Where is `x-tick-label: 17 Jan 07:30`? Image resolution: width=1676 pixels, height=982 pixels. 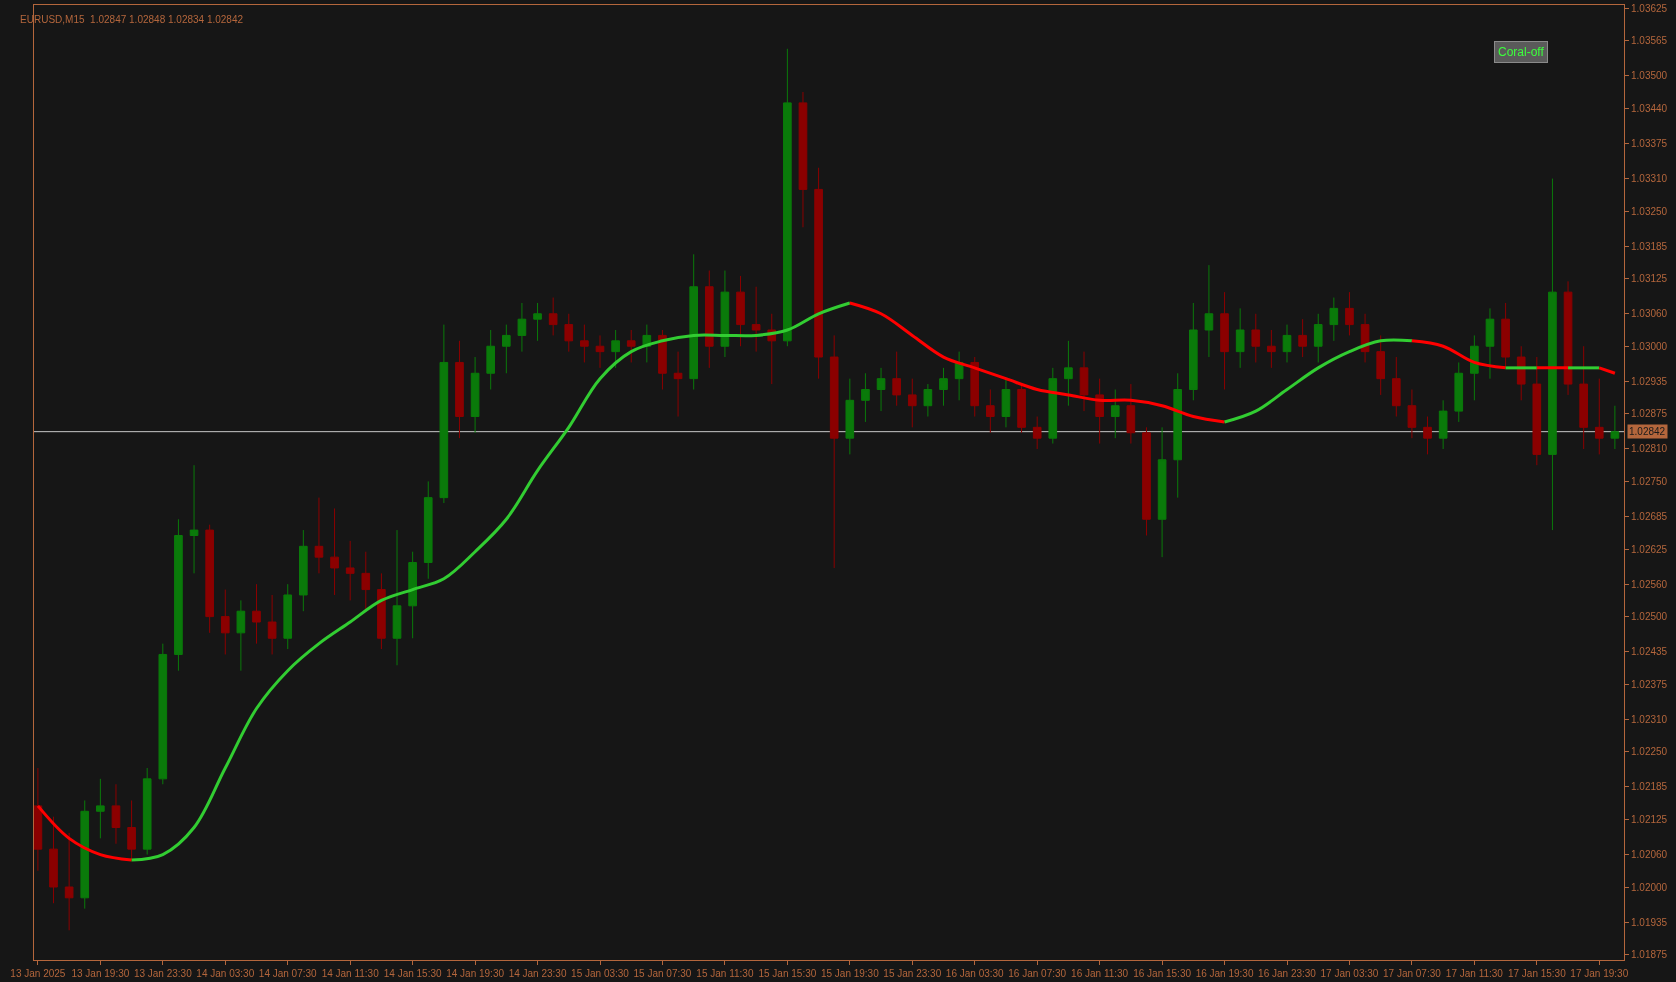 x-tick-label: 17 Jan 07:30 is located at coordinates (1412, 973).